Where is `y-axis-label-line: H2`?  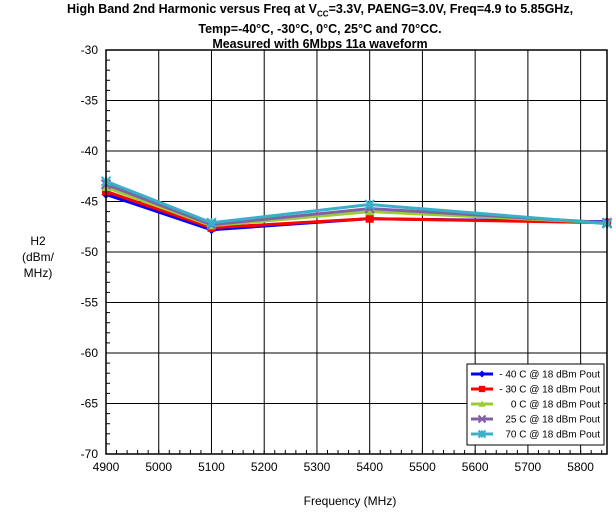
y-axis-label-line: H2 is located at coordinates (38, 241).